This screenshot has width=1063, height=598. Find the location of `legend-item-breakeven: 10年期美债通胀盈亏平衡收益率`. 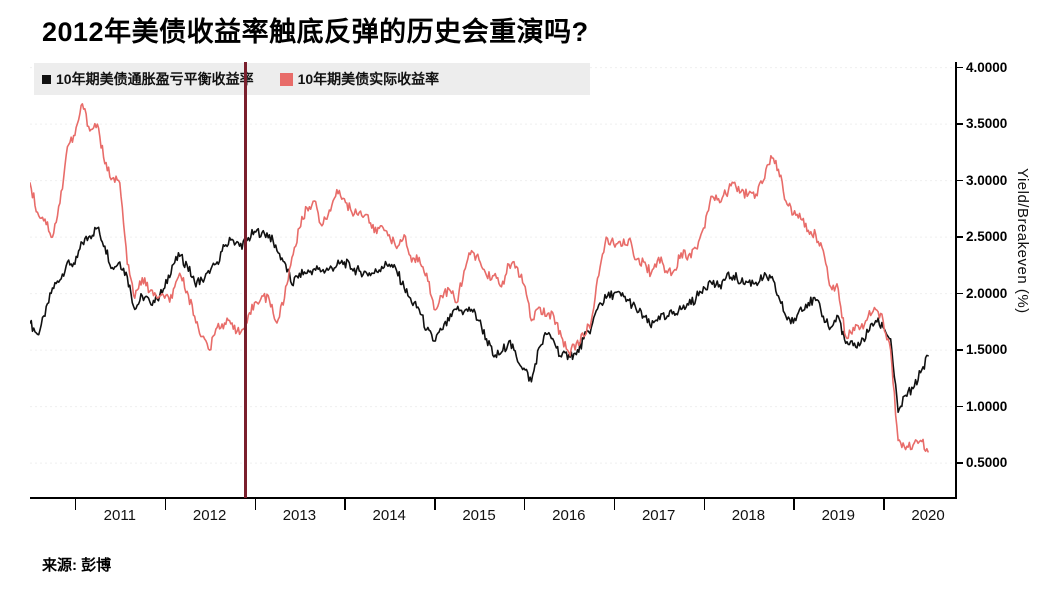

legend-item-breakeven: 10年期美债通胀盈亏平衡收益率 is located at coordinates (148, 79).